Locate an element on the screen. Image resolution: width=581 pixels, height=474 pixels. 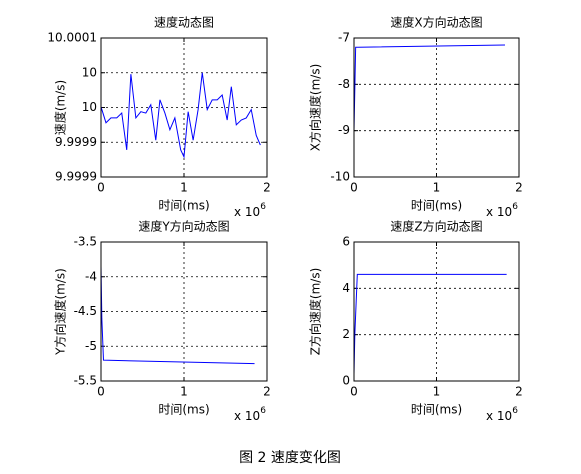
y-tick-label: -4.5 is located at coordinates (85, 311).